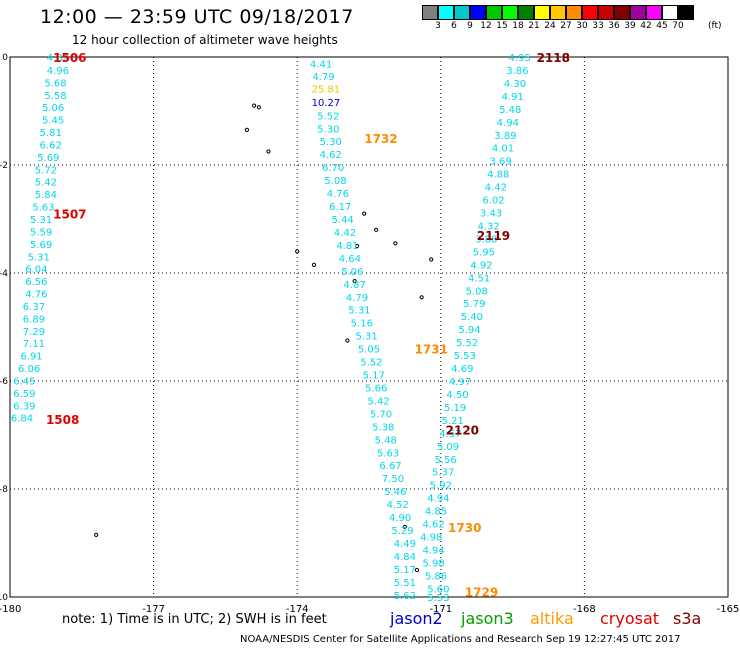 This screenshot has width=740, height=650. I want to click on wave-height-value: 6.06, so click(29, 369).